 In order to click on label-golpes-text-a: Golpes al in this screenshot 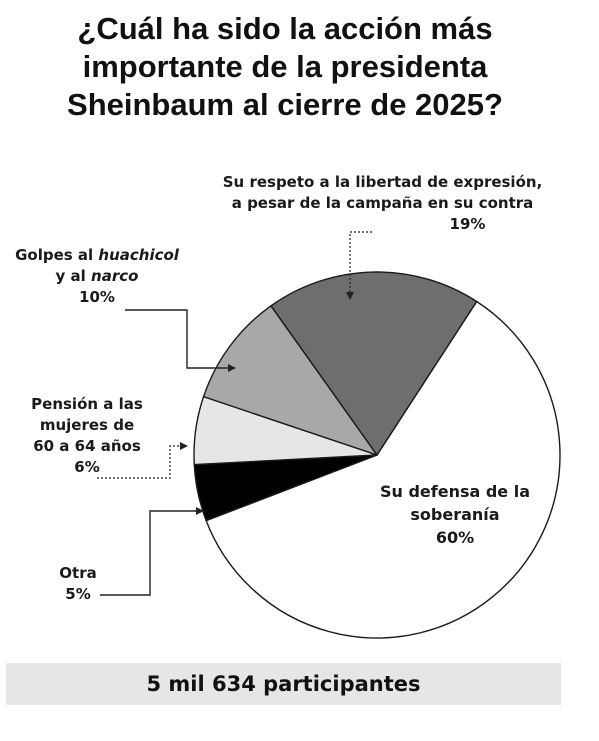, I will do `click(57, 255)`.